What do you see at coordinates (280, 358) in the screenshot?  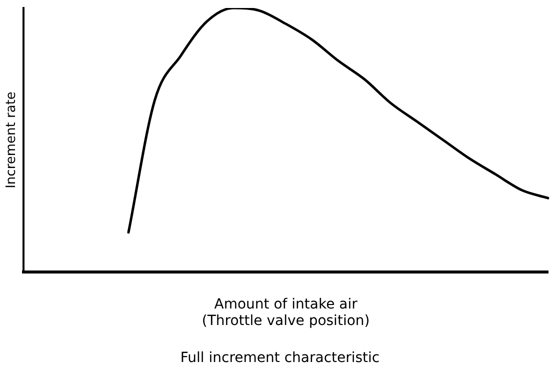 I see `text: Full increment characteristic` at bounding box center [280, 358].